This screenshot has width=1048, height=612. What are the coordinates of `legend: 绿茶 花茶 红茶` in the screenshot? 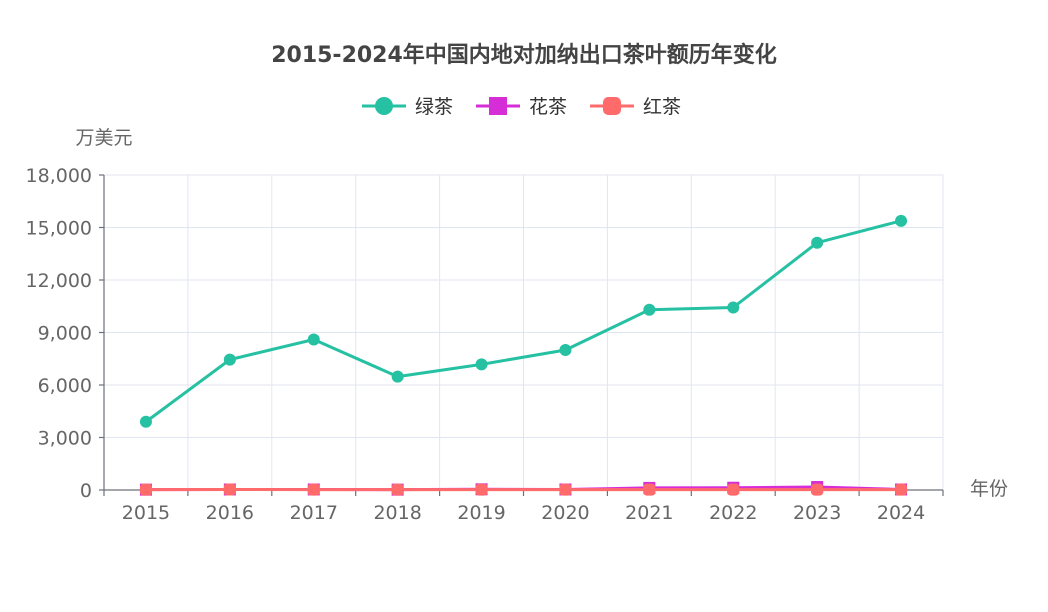 It's located at (521, 107).